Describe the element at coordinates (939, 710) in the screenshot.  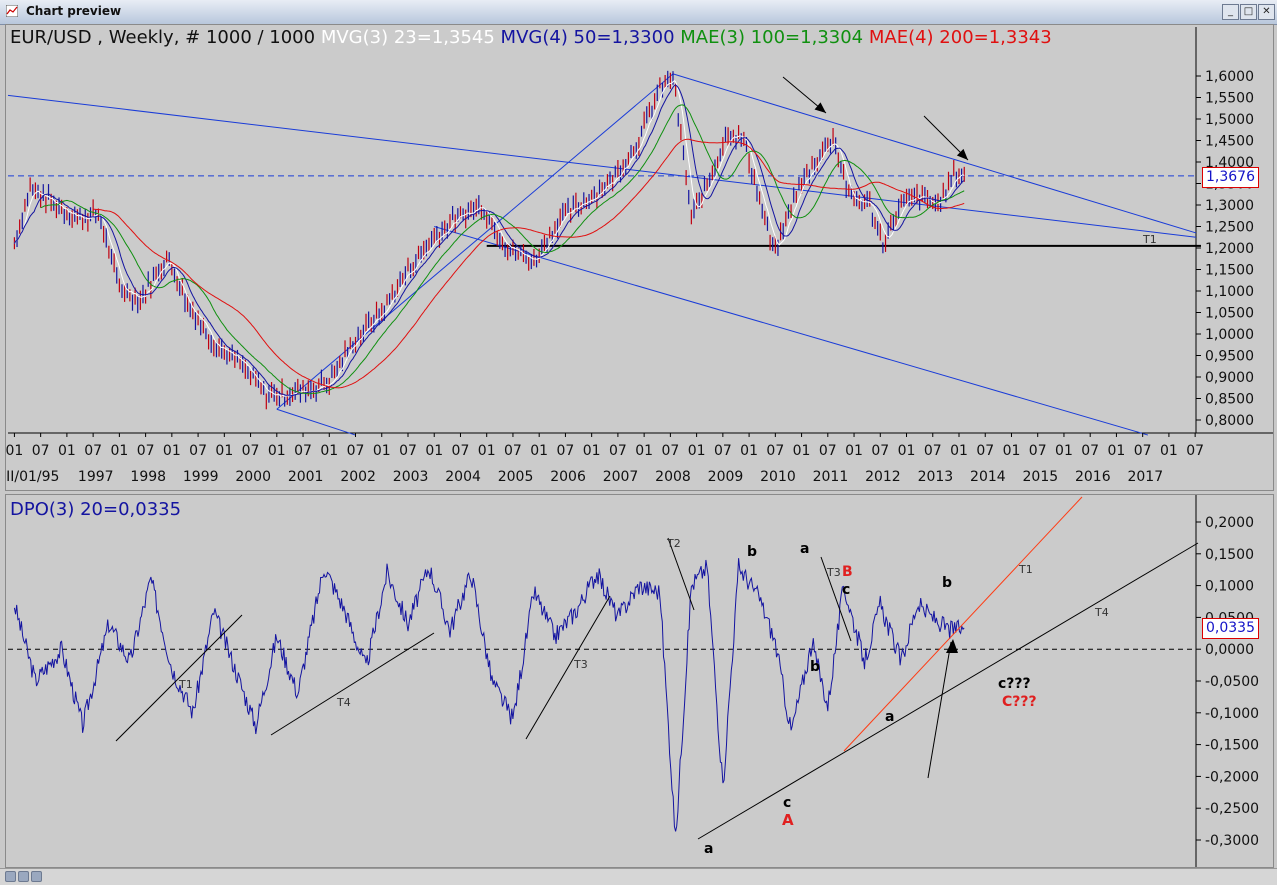
I see `arrow-up` at that location.